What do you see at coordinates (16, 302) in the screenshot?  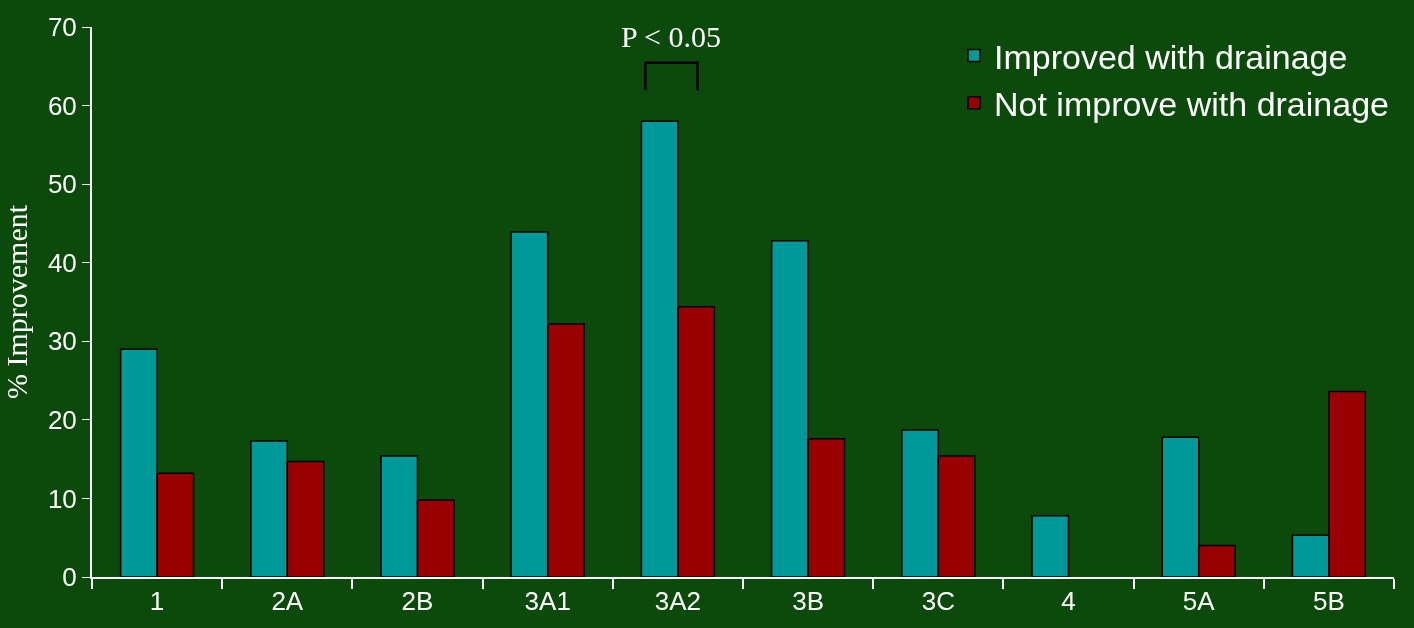 I see `y-axis-title: % Improvement` at bounding box center [16, 302].